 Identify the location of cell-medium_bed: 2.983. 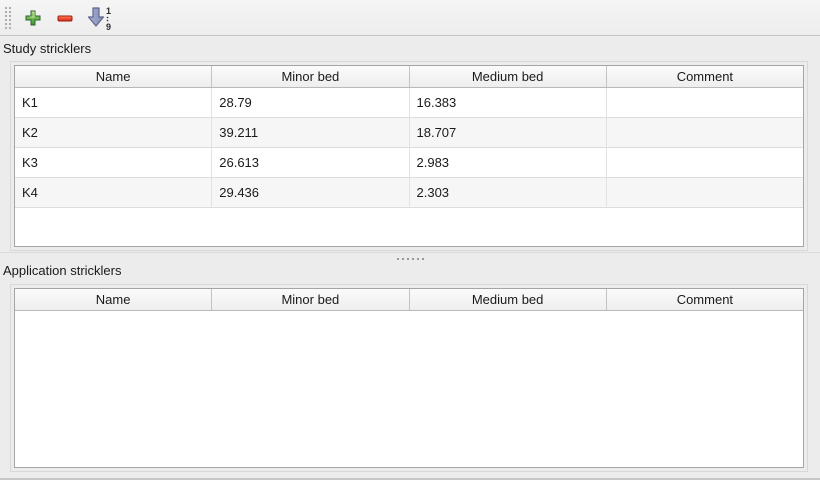
(508, 162).